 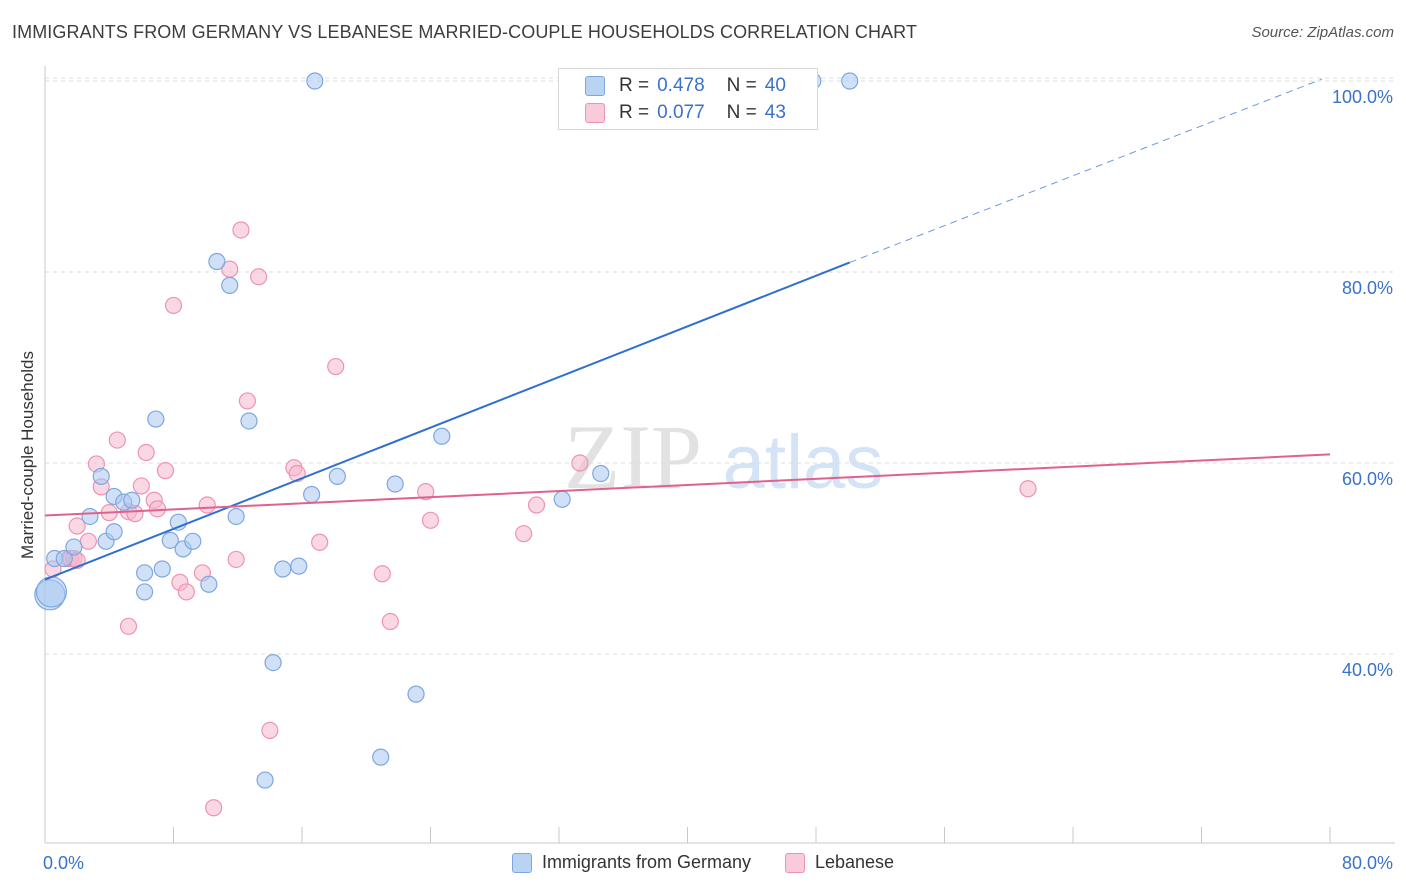 What do you see at coordinates (1322, 32) in the screenshot?
I see `source-label: Source: ZipAtlas.com` at bounding box center [1322, 32].